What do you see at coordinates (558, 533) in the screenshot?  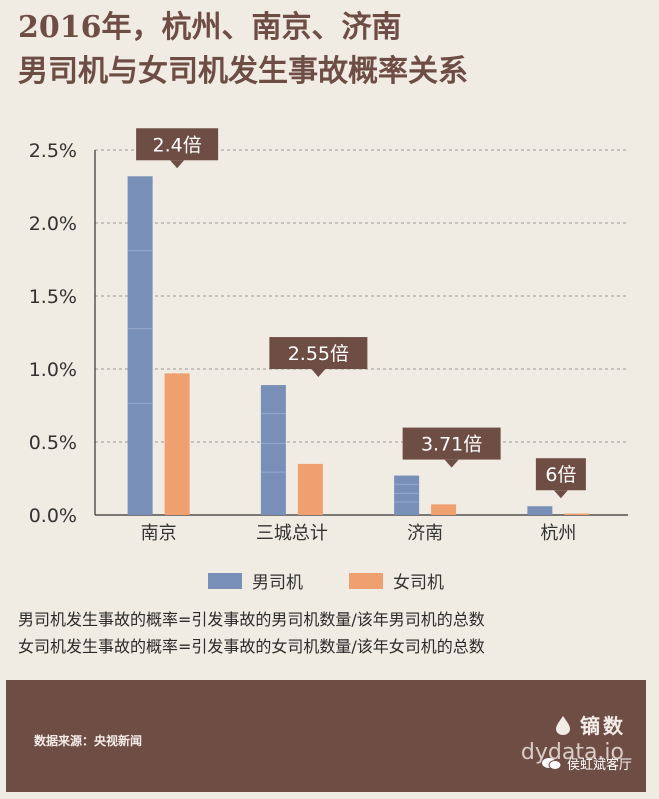 I see `x-tick-label: 杭州` at bounding box center [558, 533].